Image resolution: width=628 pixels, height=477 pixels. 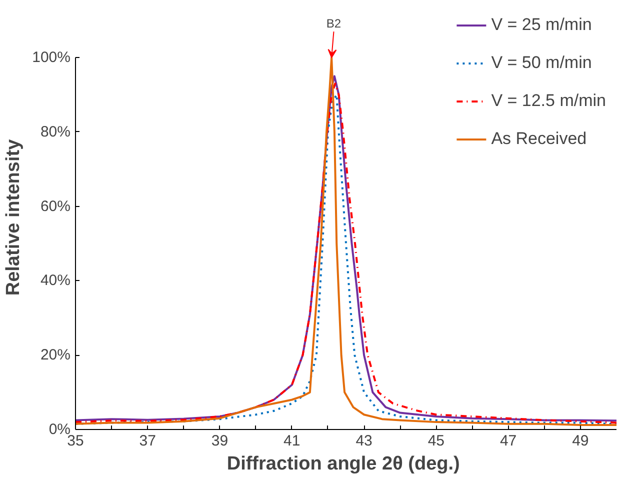 I want to click on x-tick-label: 39, so click(x=219, y=441).